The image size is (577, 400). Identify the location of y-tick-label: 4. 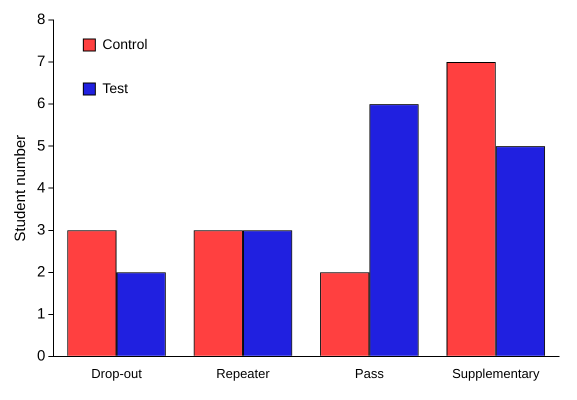
(41, 187).